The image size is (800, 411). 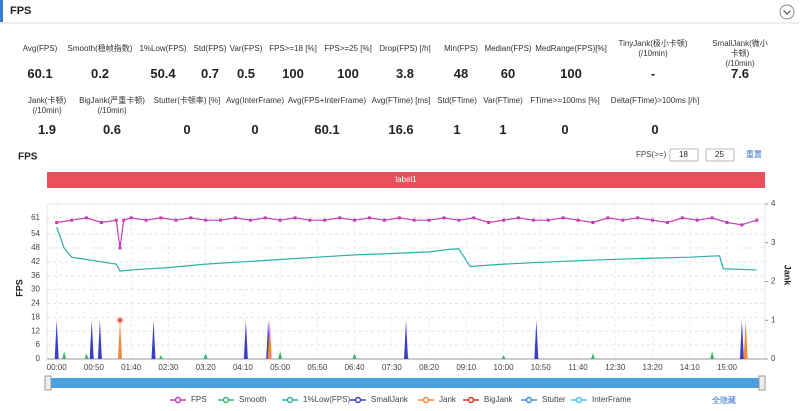 I want to click on scrollbar, so click(x=406, y=383).